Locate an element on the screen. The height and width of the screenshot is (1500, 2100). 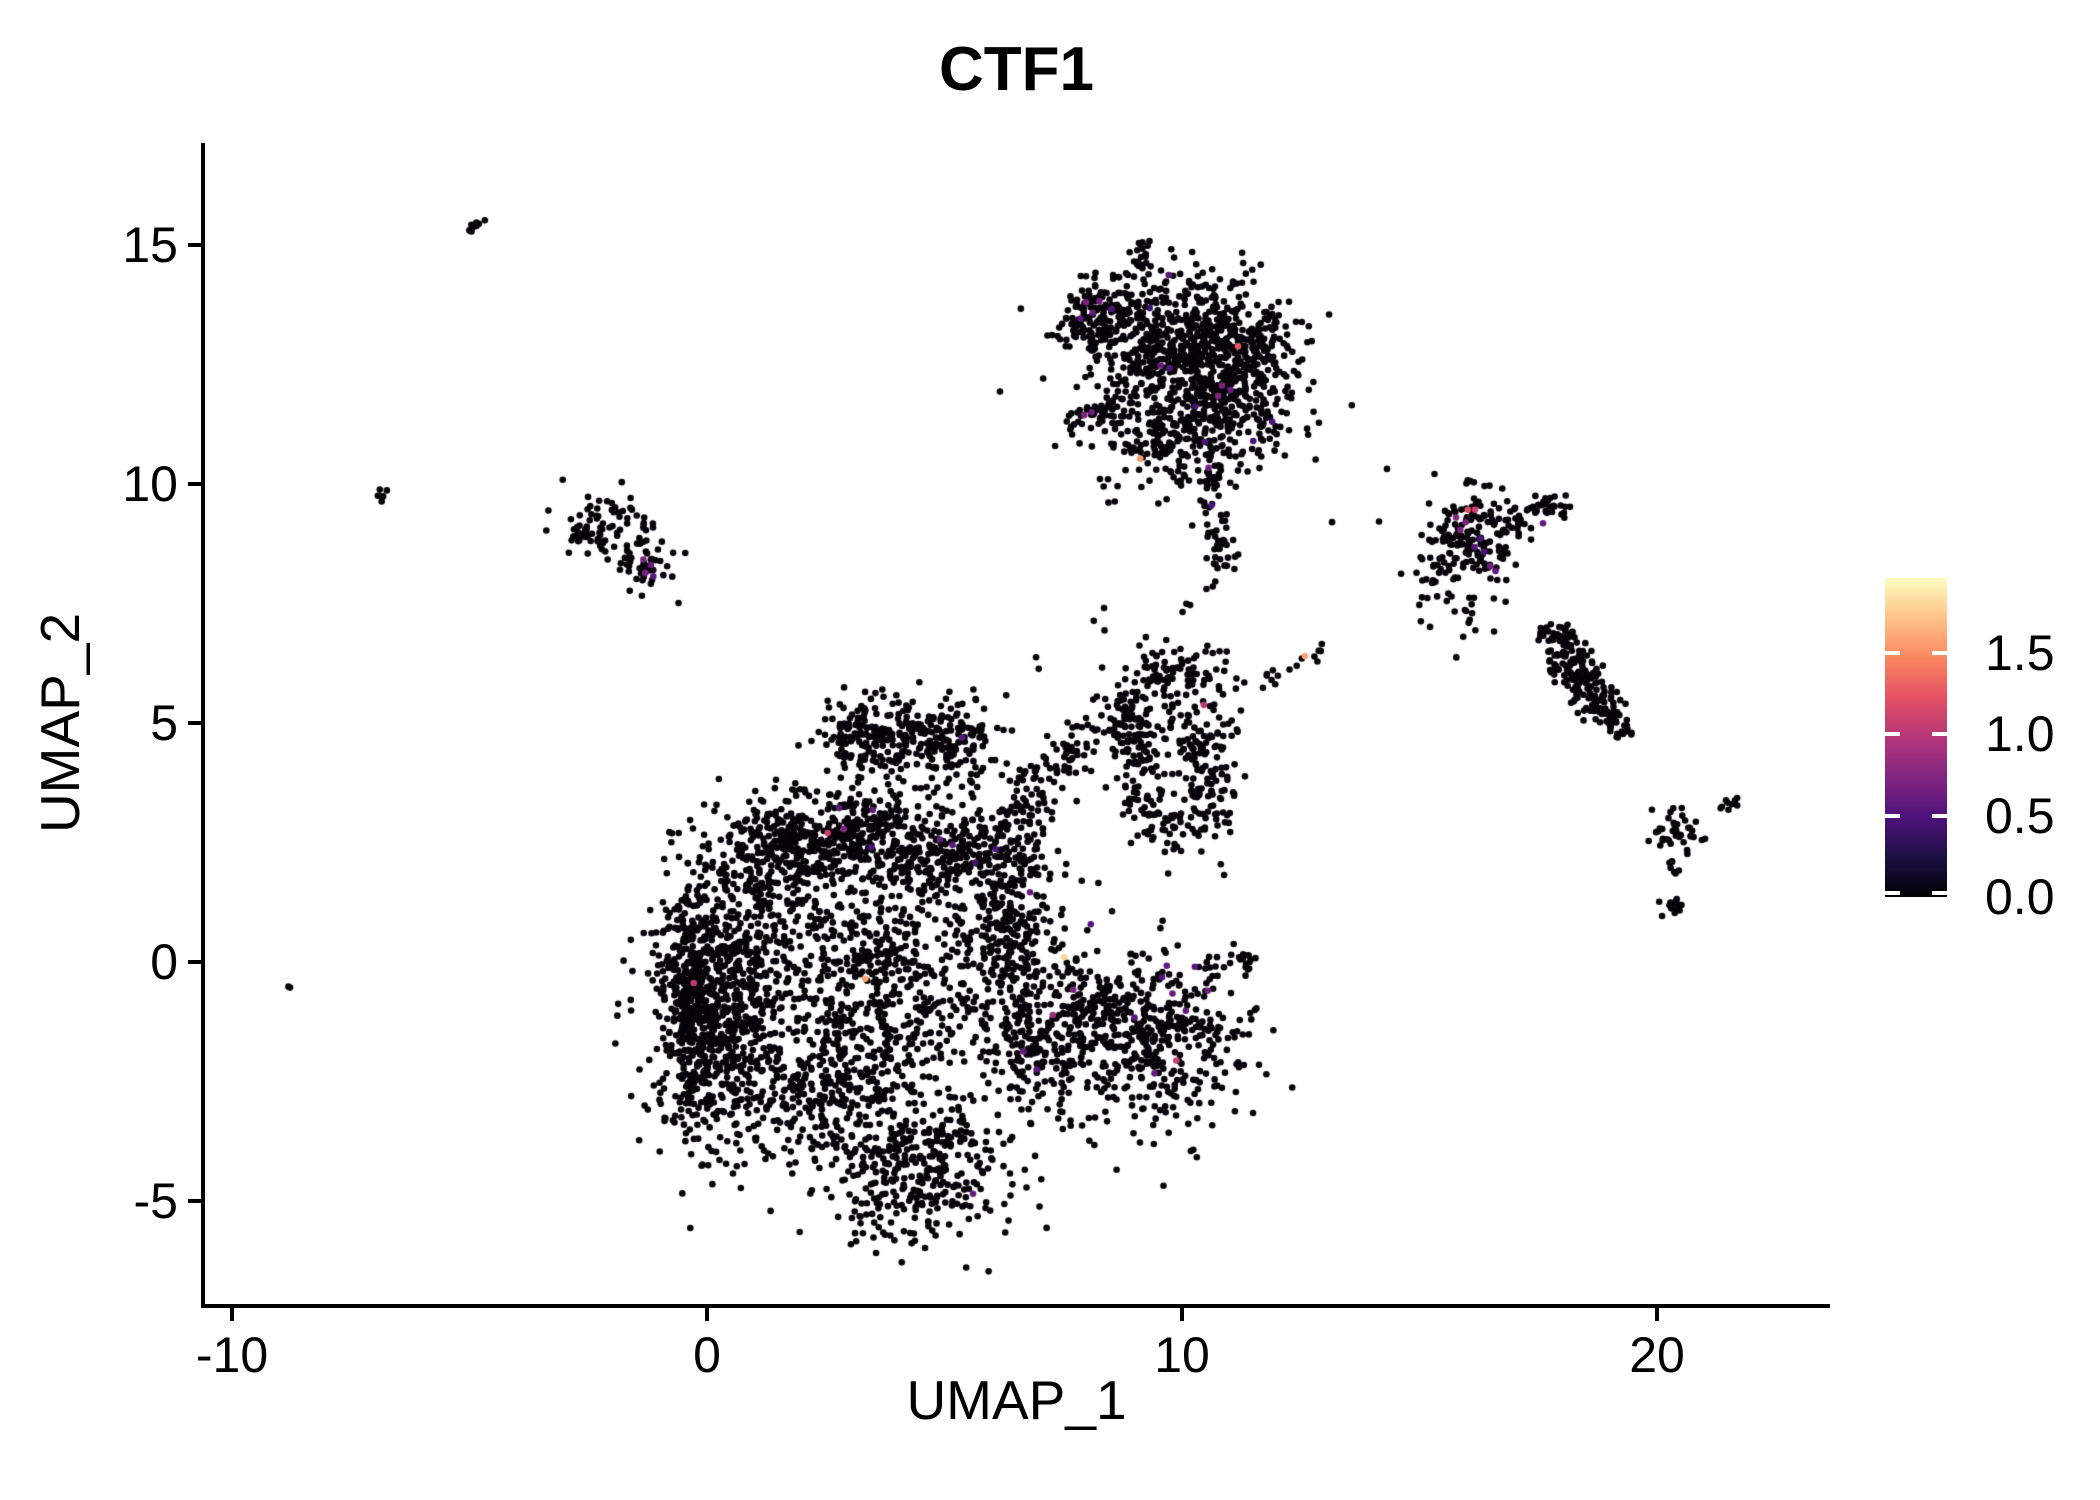
x-tick-label: 0 is located at coordinates (707, 1355).